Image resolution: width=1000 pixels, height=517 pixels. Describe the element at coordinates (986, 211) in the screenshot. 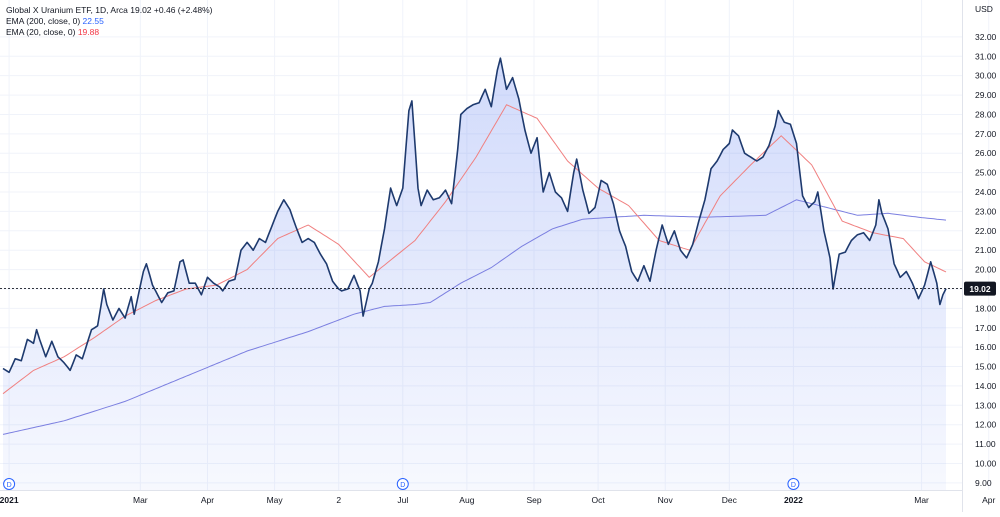

I see `y-tick-label: 23.00` at that location.